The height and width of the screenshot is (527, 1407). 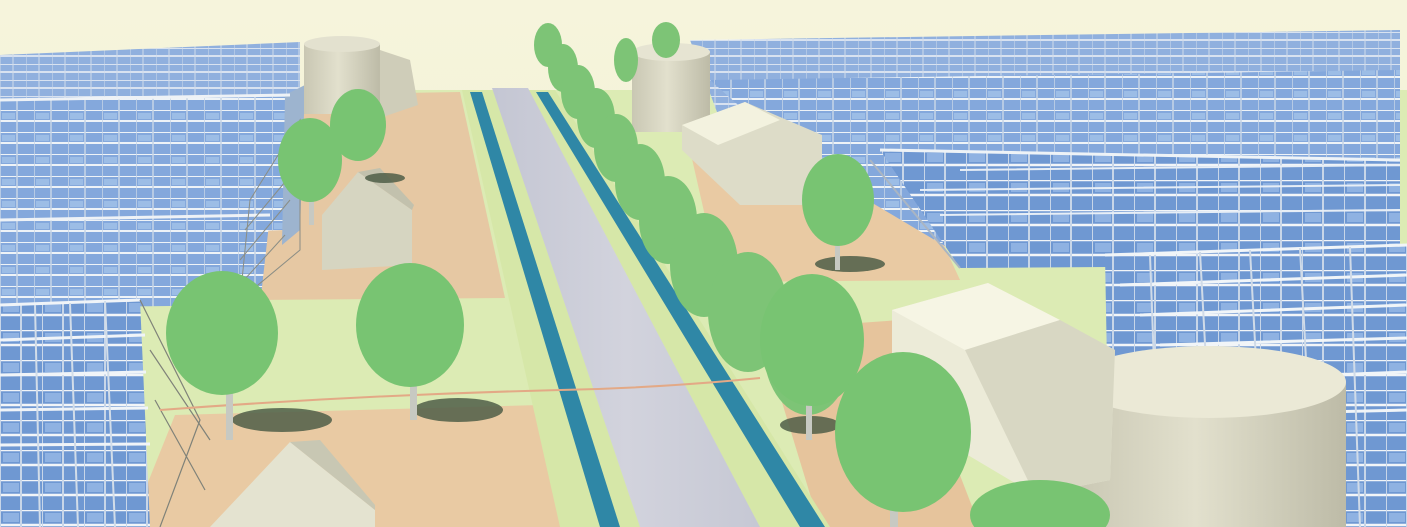 I want to click on path-line, so click(x=460, y=394).